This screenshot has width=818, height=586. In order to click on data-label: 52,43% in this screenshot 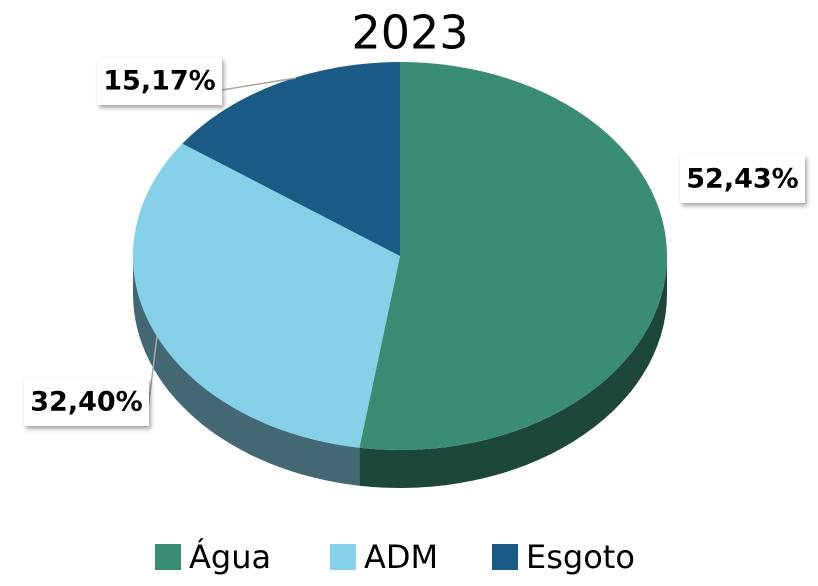, I will do `click(742, 179)`.